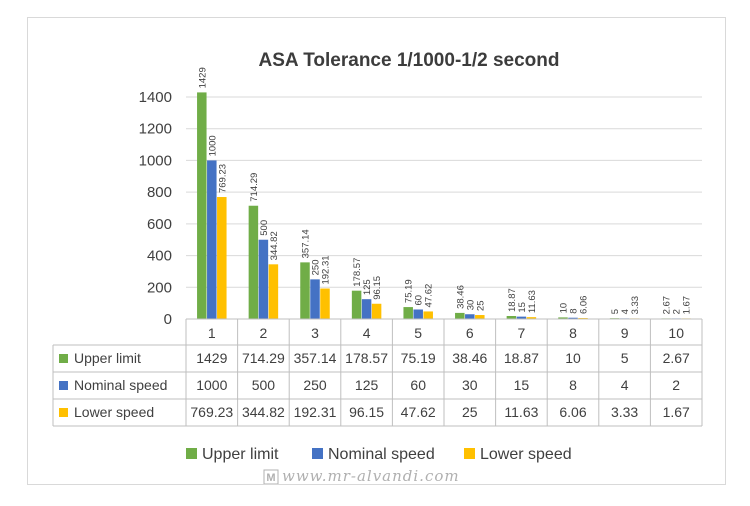 The width and height of the screenshot is (750, 506). I want to click on data-label: 4, so click(625, 311).